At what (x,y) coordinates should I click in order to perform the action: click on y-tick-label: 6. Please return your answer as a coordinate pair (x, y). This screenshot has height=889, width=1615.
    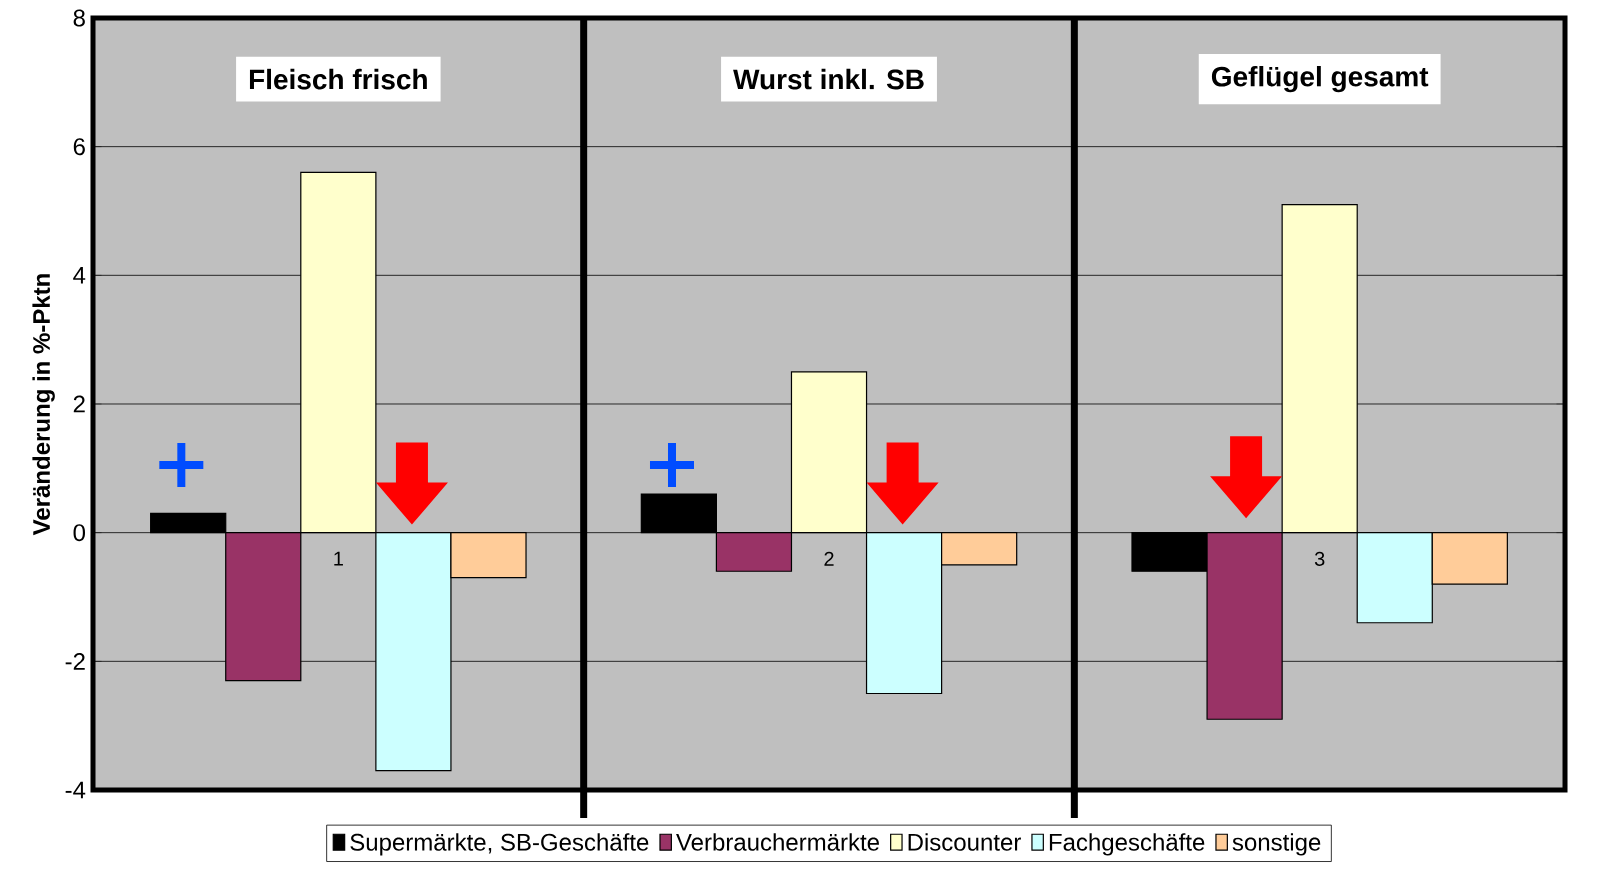
    Looking at the image, I should click on (79, 147).